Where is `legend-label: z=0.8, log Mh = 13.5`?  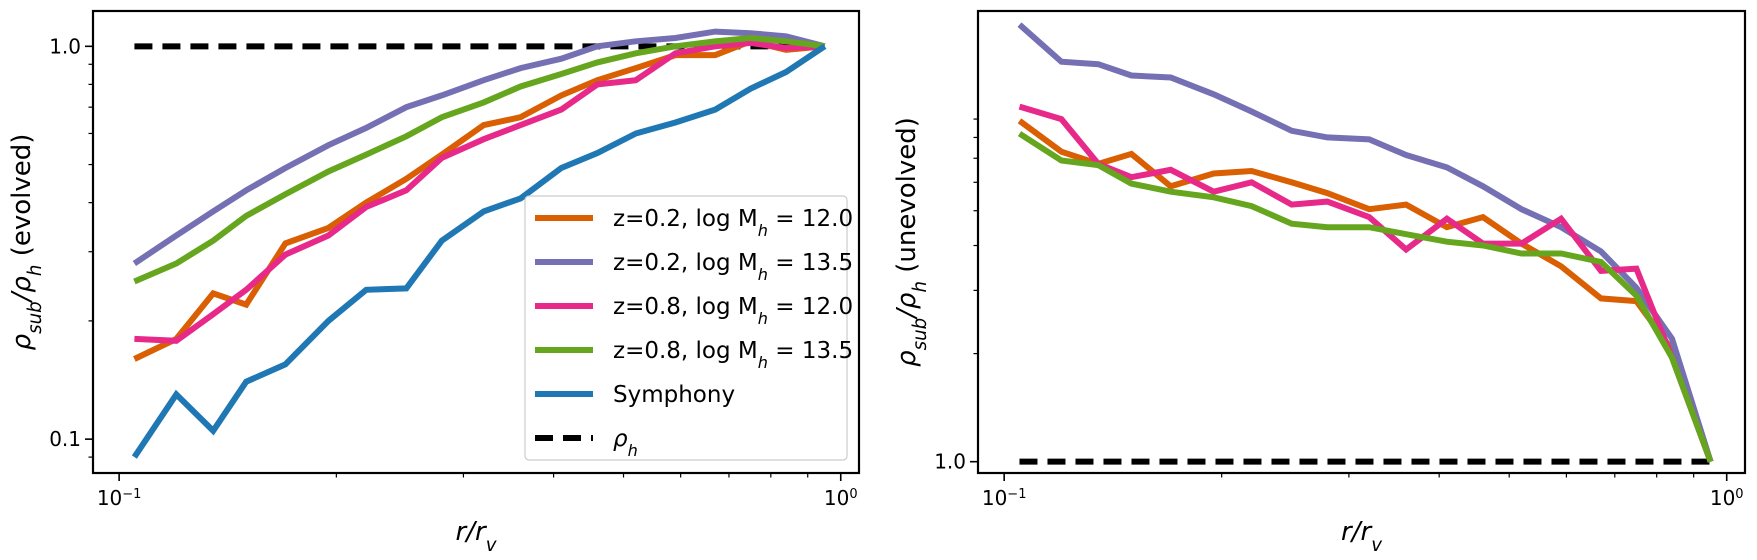
legend-label: z=0.8, log Mh = 13.5 is located at coordinates (733, 355).